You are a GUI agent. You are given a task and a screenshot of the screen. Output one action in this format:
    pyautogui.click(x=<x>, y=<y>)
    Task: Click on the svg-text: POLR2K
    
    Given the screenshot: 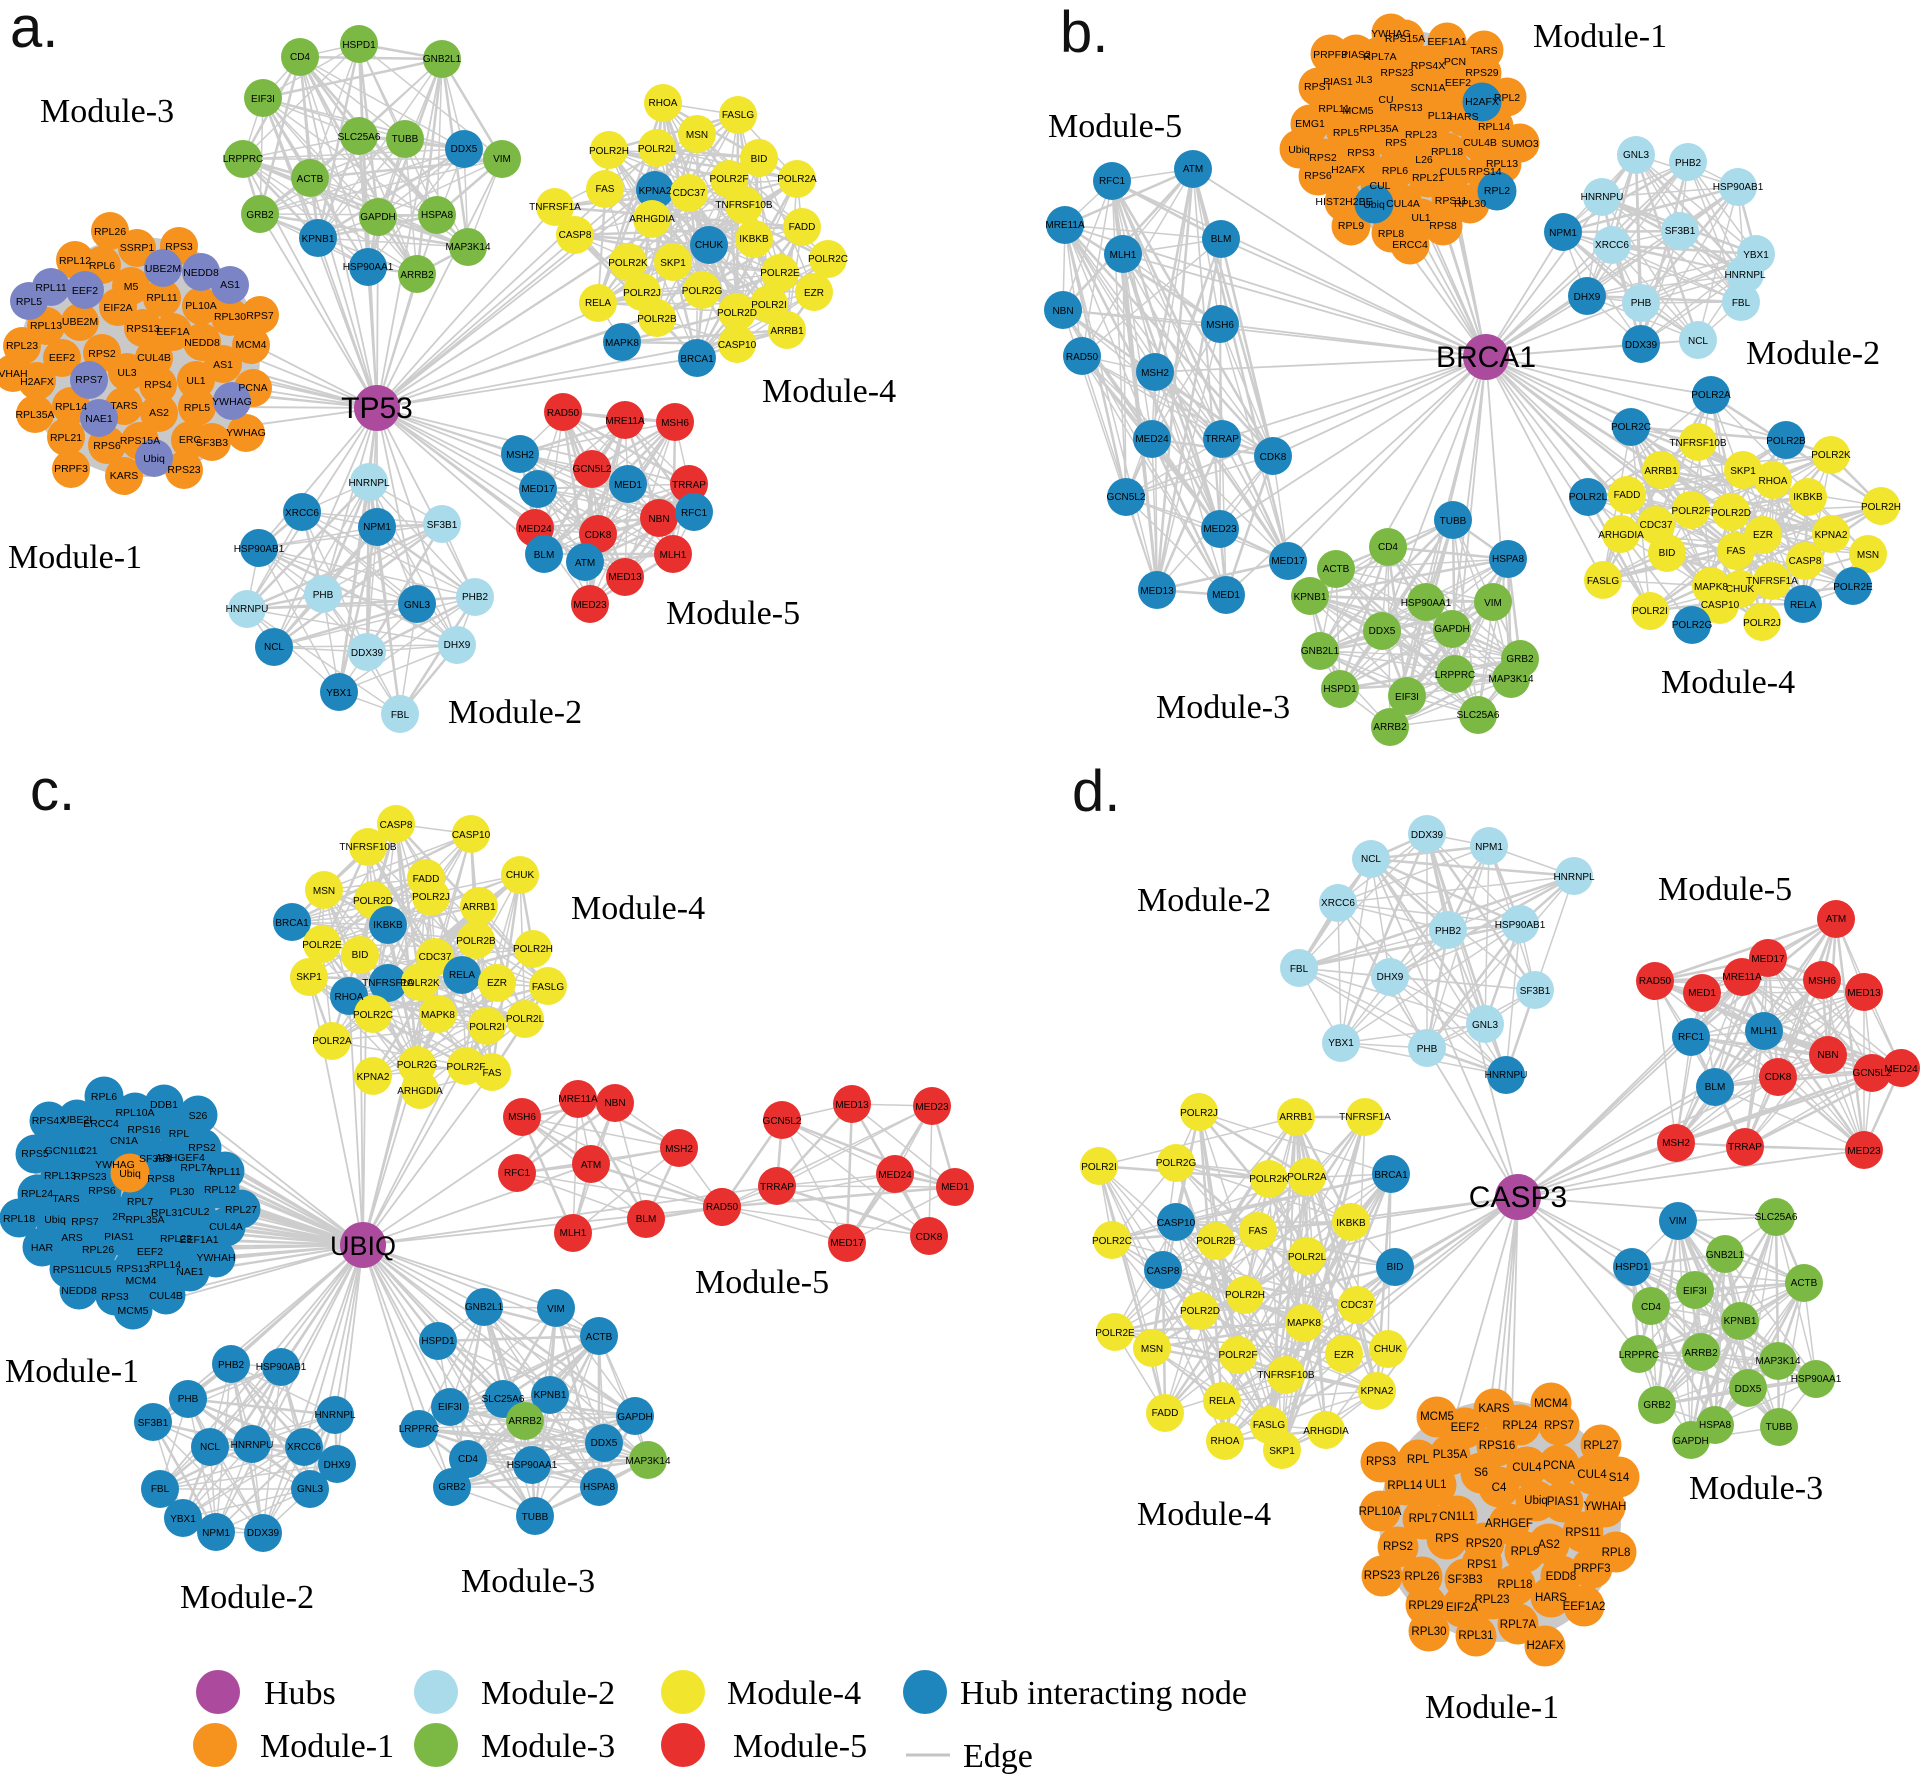 What is the action you would take?
    pyautogui.click(x=1831, y=455)
    